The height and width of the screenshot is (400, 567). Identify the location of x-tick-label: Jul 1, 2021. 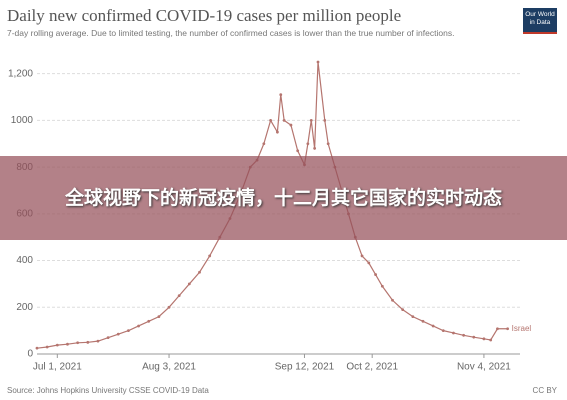
(57, 367).